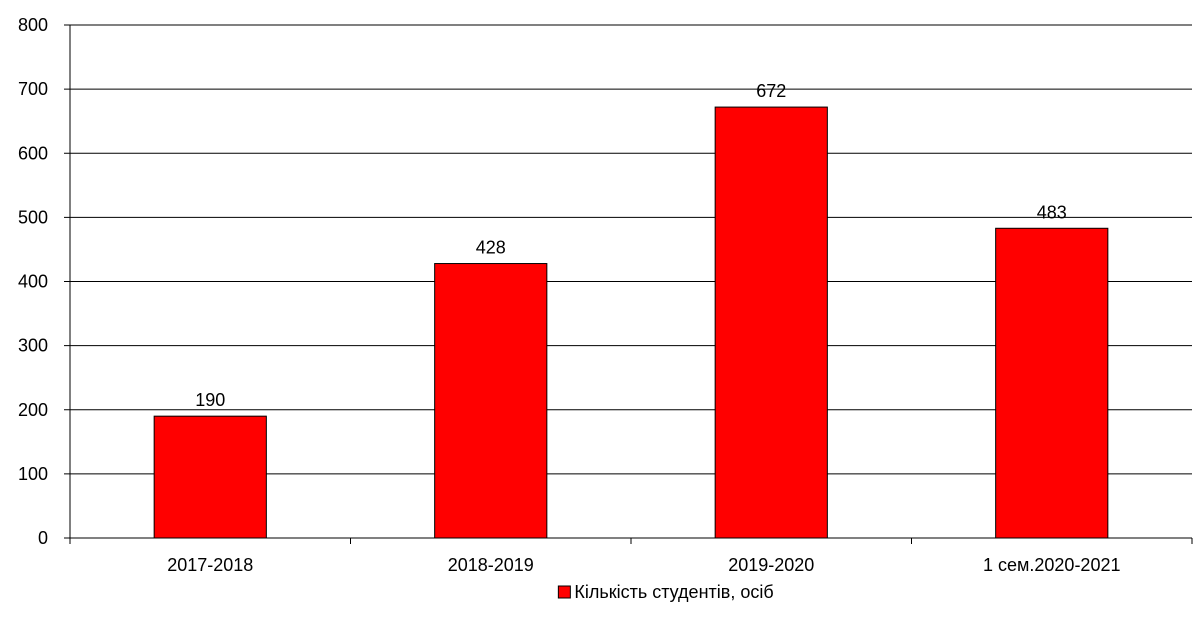 The width and height of the screenshot is (1198, 619). I want to click on y-tick-label: 500, so click(33, 217).